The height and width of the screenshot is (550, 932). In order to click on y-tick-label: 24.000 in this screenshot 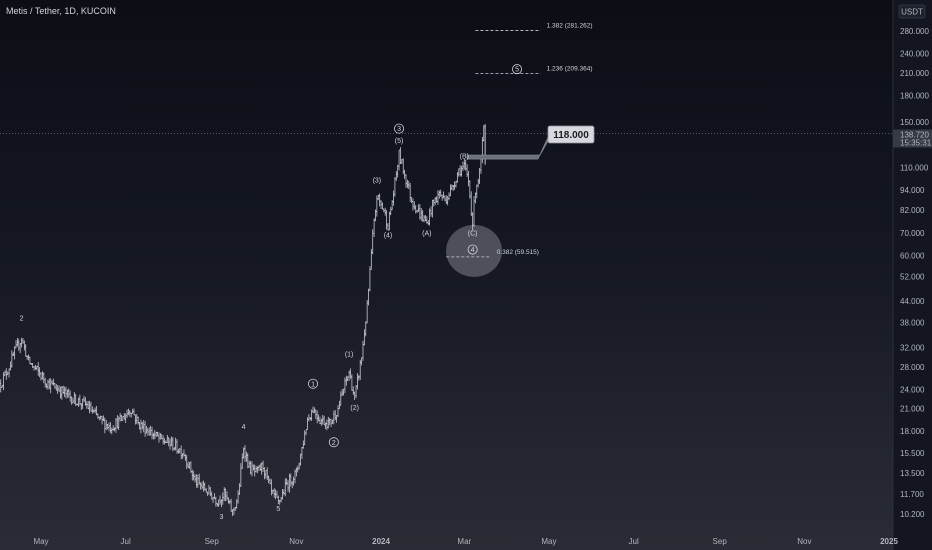, I will do `click(912, 389)`.